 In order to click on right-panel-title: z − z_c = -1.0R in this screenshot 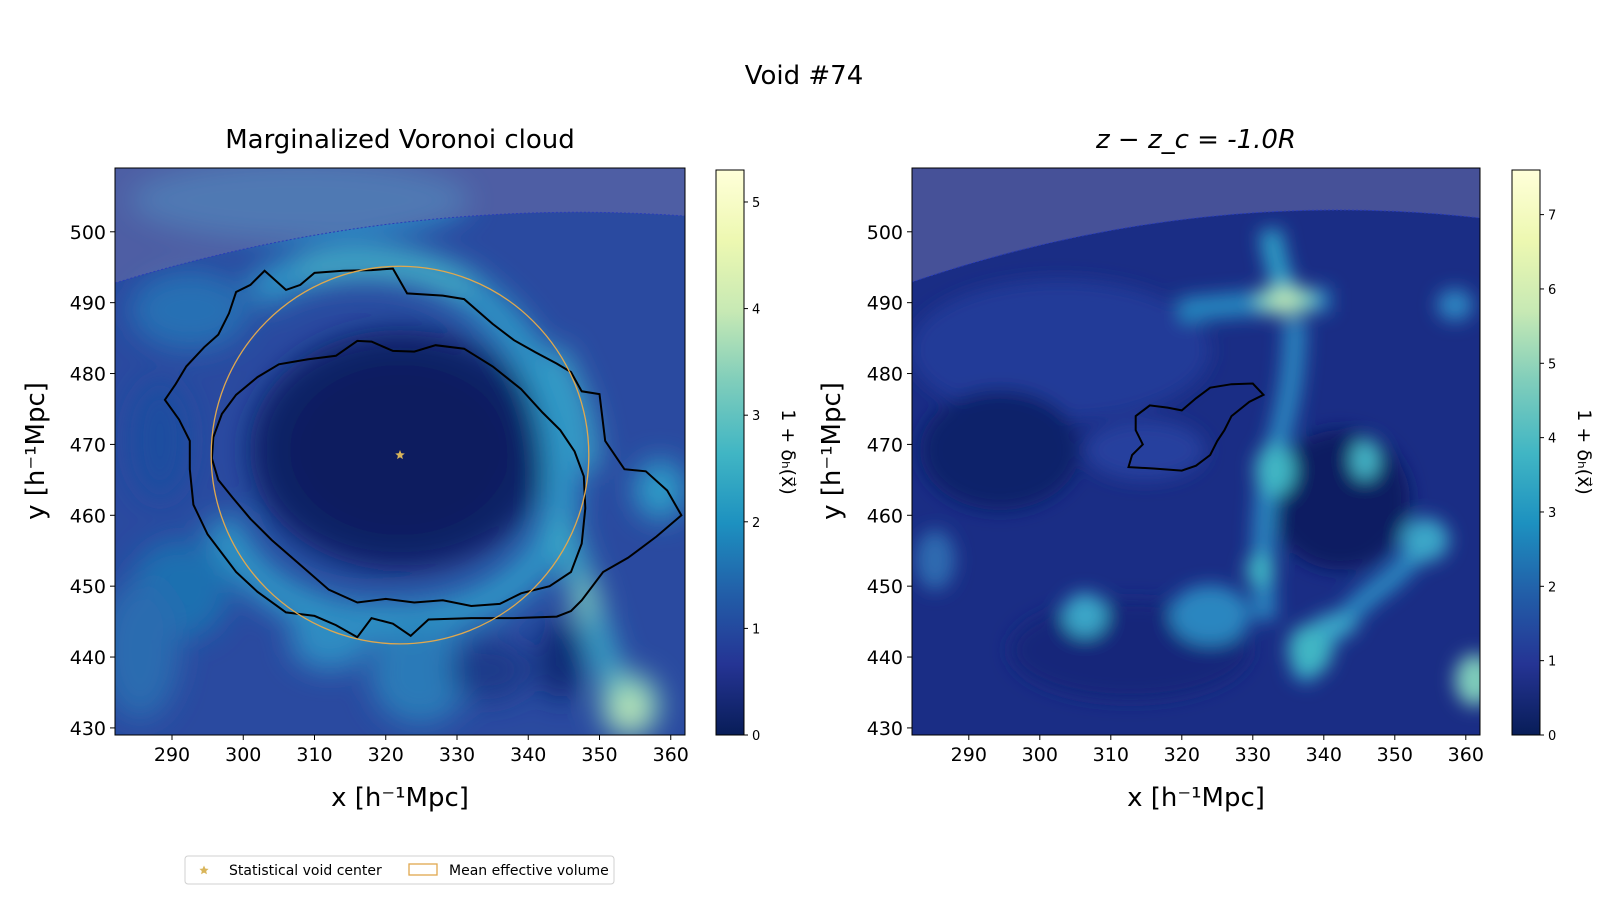, I will do `click(1195, 140)`.